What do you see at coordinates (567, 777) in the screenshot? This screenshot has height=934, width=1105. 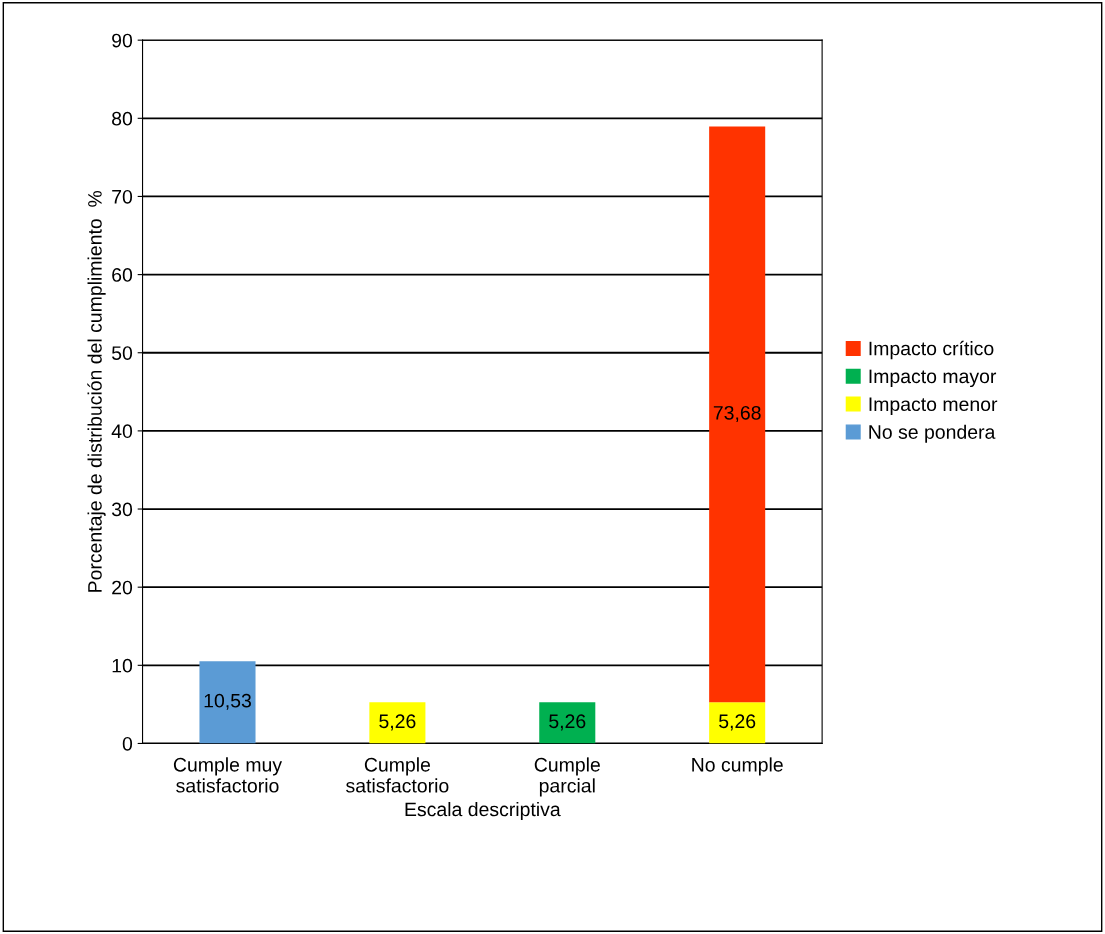 I see `x-tick-label: Cumple parcial` at bounding box center [567, 777].